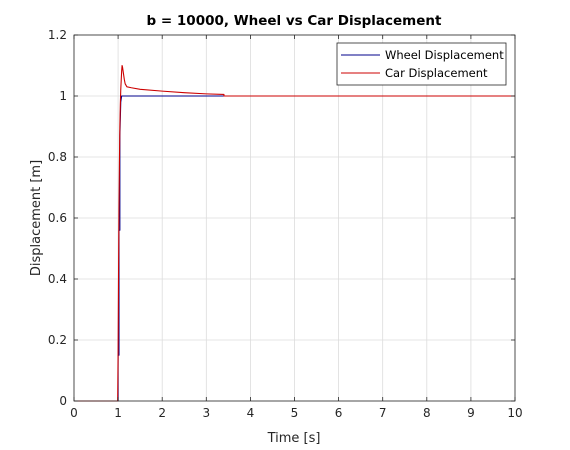  I want to click on x-axis-label: Time [s], so click(294, 438).